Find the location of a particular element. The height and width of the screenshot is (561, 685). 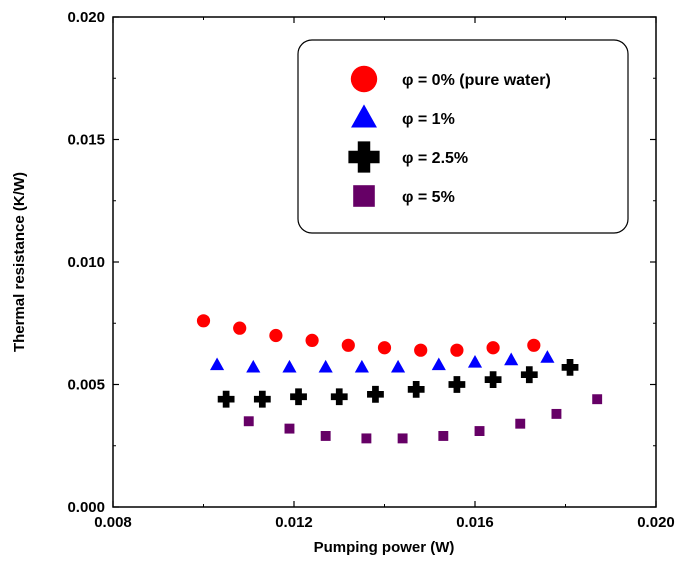

data-points is located at coordinates (399, 379).